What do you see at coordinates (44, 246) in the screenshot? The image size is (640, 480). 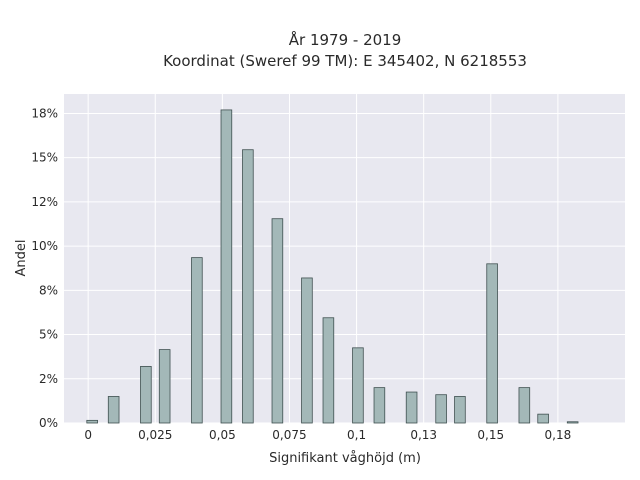 I see `y-tick-label: 10%` at bounding box center [44, 246].